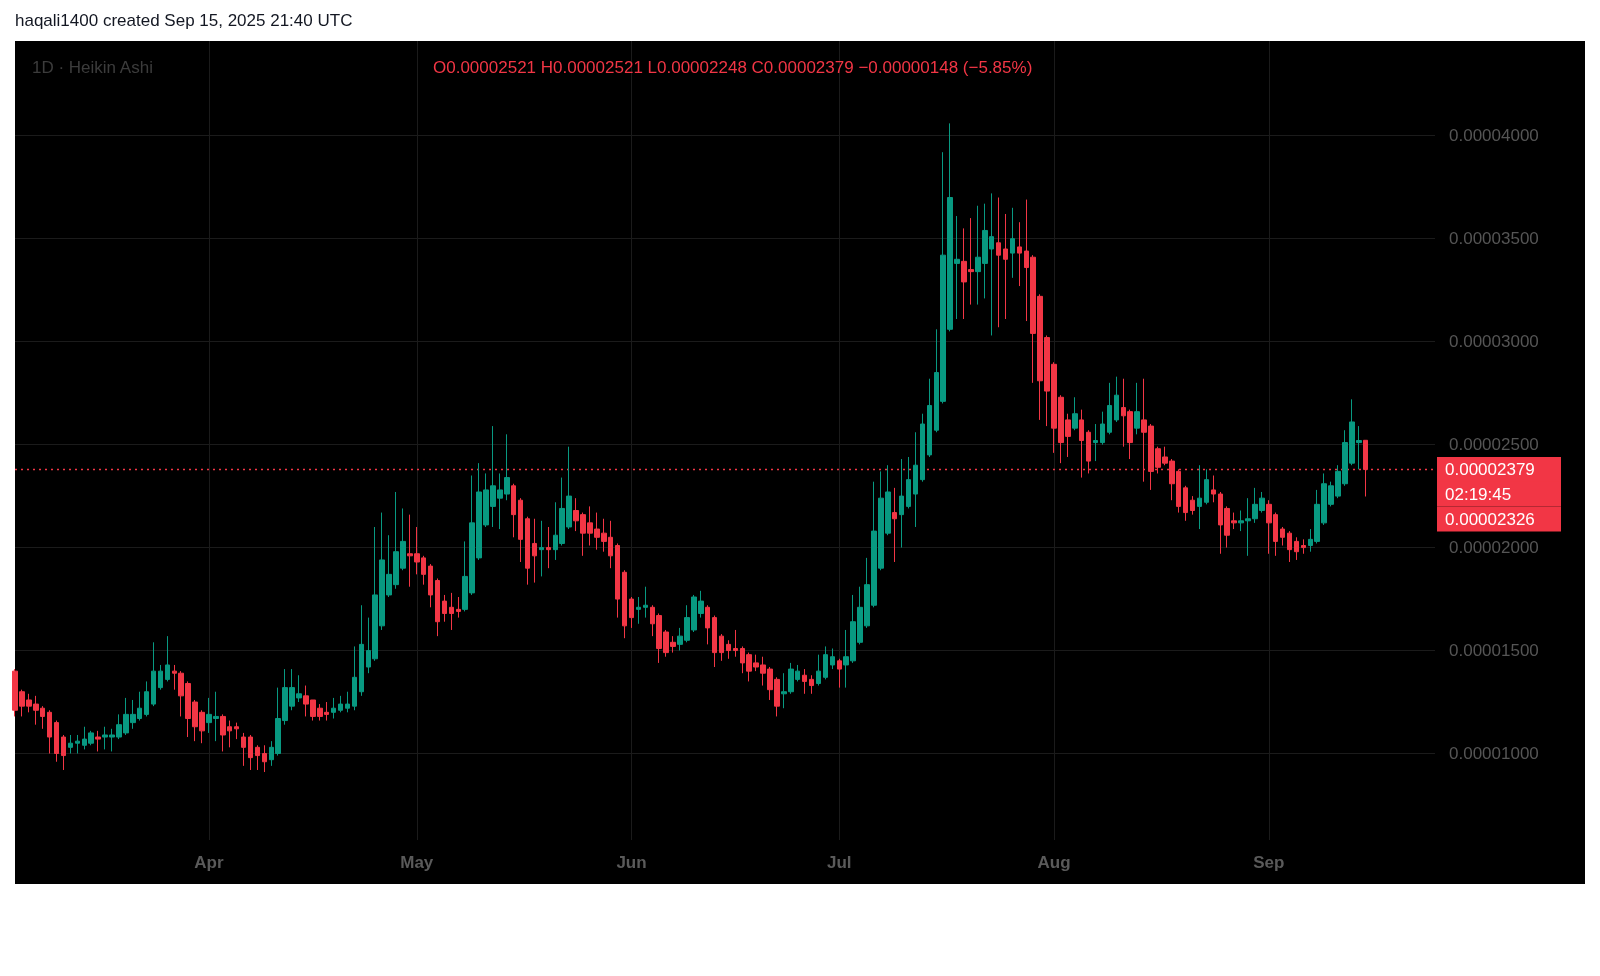 The height and width of the screenshot is (976, 1600). I want to click on y-tick-label: 0.00002000, so click(1494, 548).